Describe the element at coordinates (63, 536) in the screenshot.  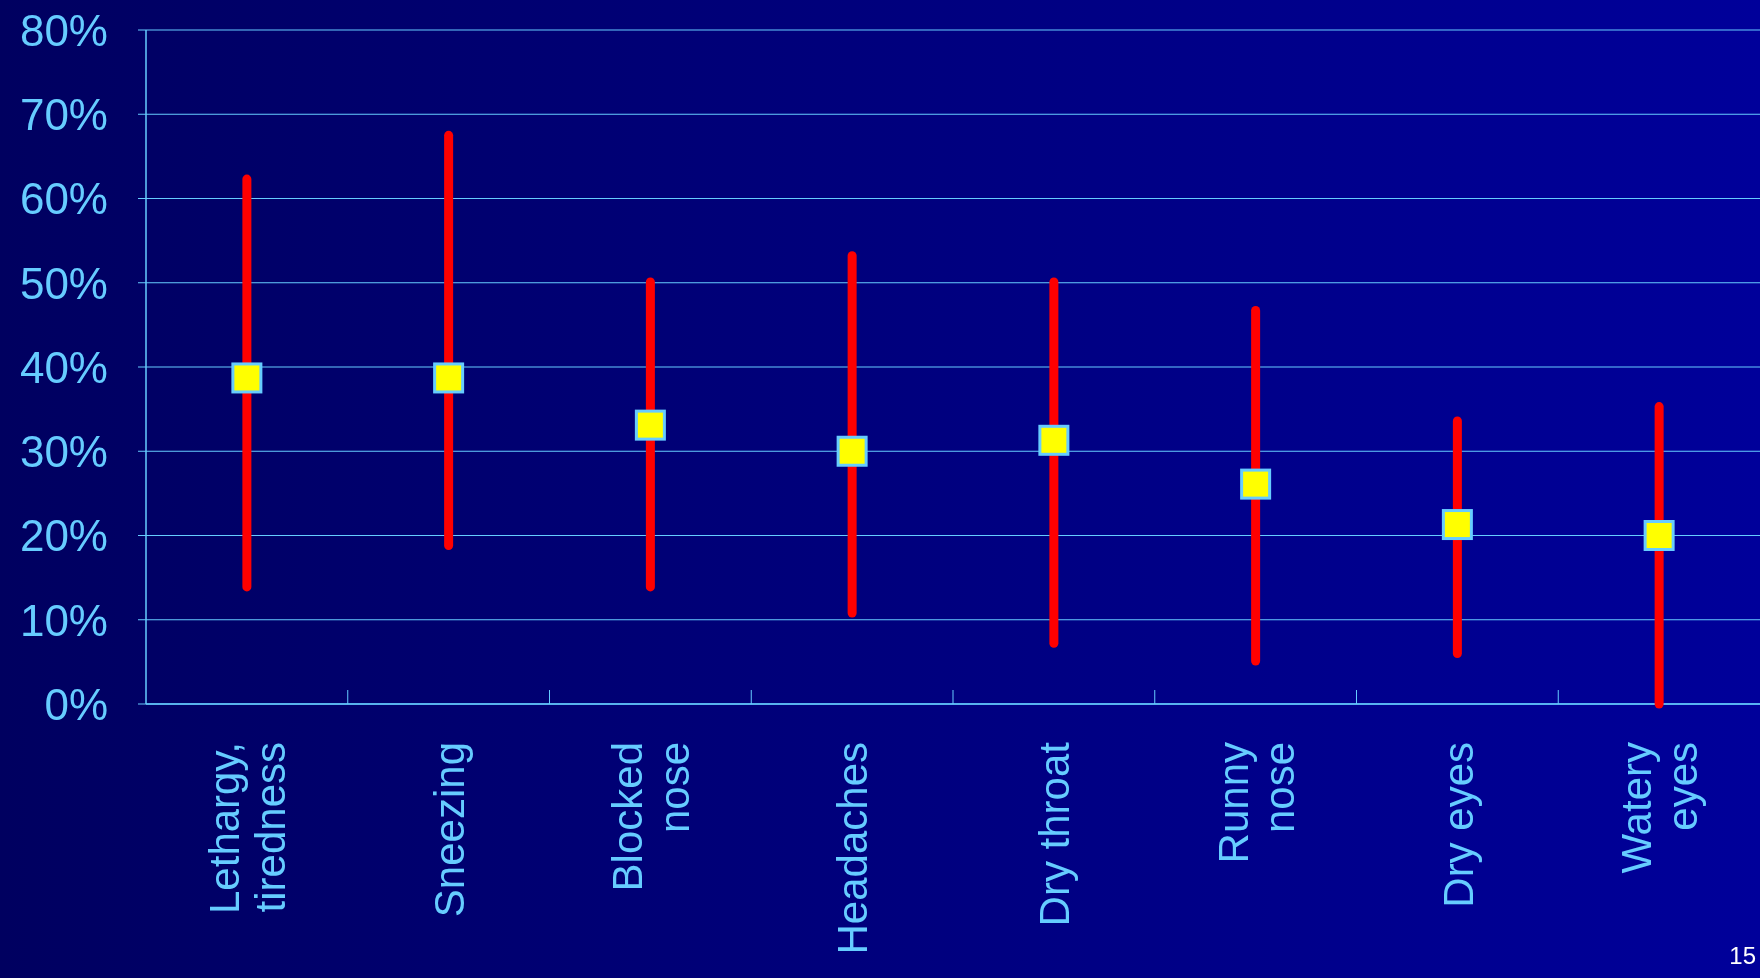
I see `y-tick-label: 20%` at that location.